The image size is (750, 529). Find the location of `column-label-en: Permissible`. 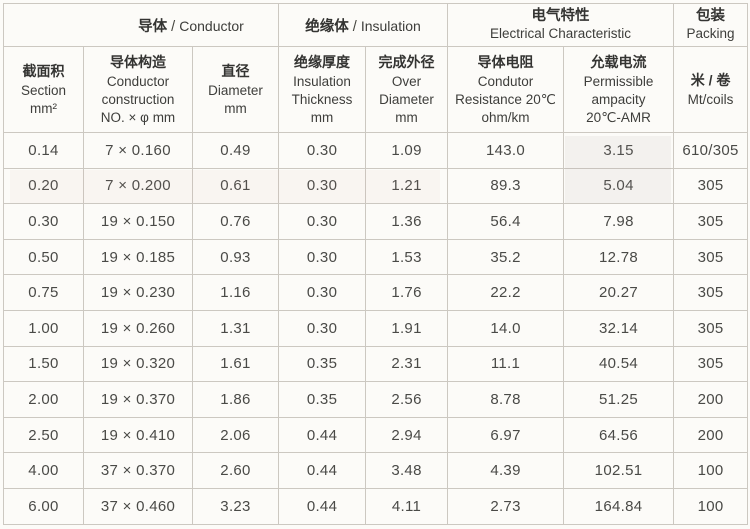

column-label-en: Permissible is located at coordinates (618, 82).